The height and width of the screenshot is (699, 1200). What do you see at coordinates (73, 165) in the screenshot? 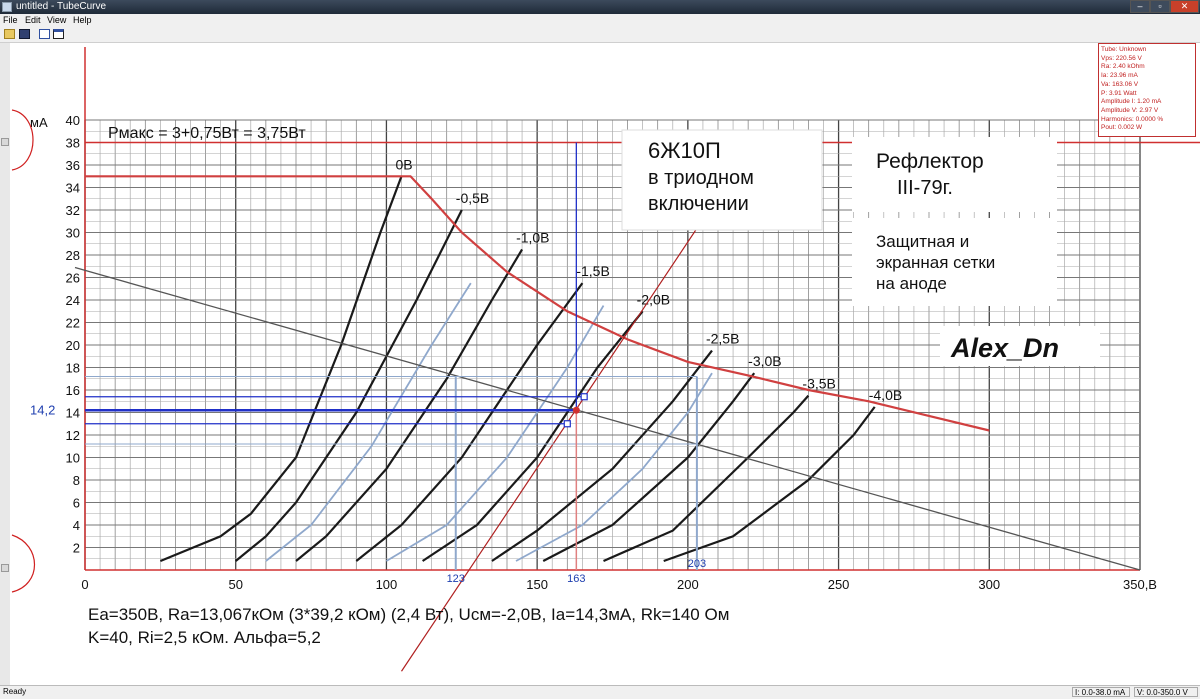
I see `y-tick-label: 36` at bounding box center [73, 165].